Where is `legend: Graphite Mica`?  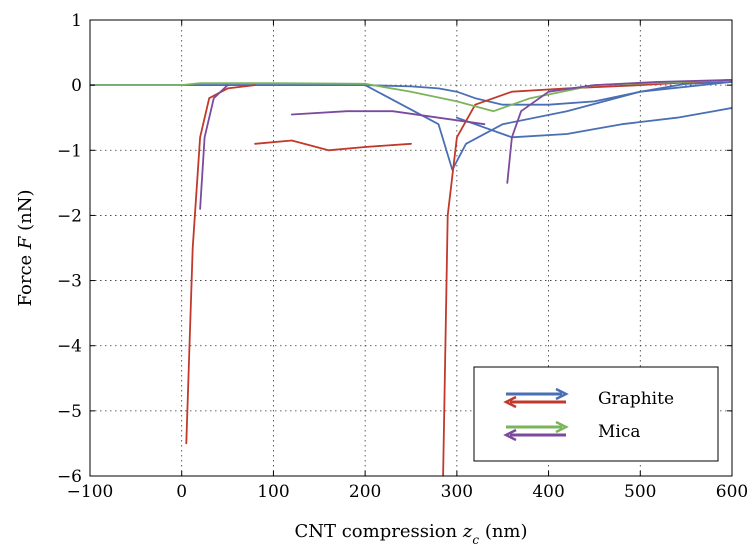 legend: Graphite Mica is located at coordinates (596, 414).